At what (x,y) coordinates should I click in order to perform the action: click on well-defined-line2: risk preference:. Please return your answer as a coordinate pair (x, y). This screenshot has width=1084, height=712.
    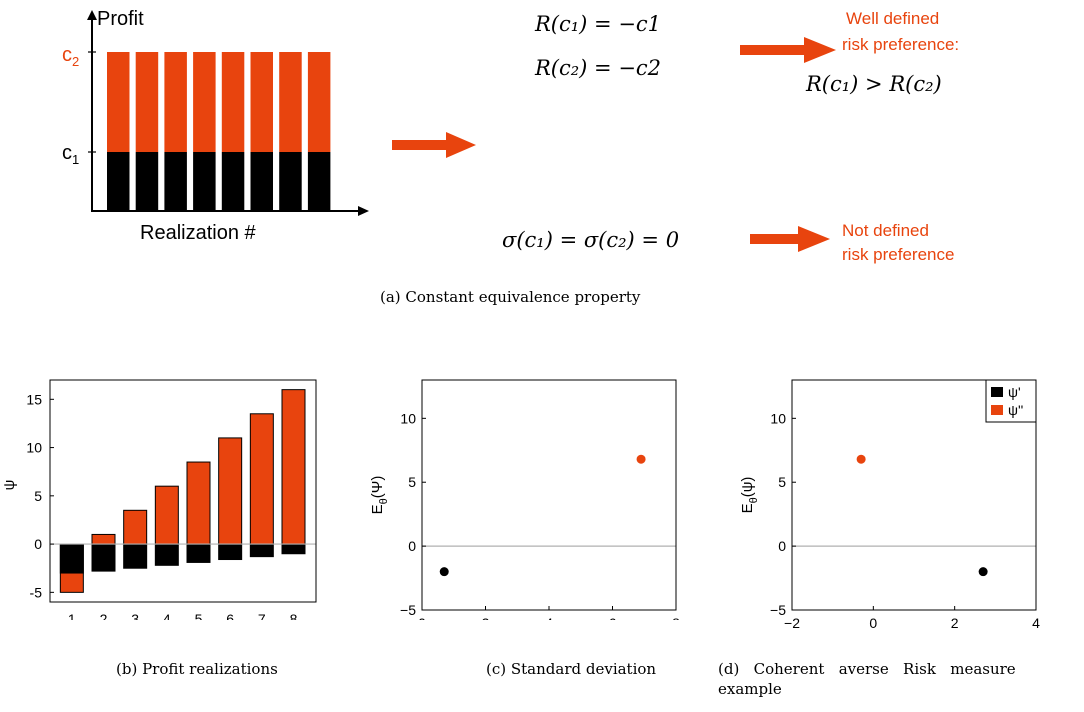
    Looking at the image, I should click on (901, 44).